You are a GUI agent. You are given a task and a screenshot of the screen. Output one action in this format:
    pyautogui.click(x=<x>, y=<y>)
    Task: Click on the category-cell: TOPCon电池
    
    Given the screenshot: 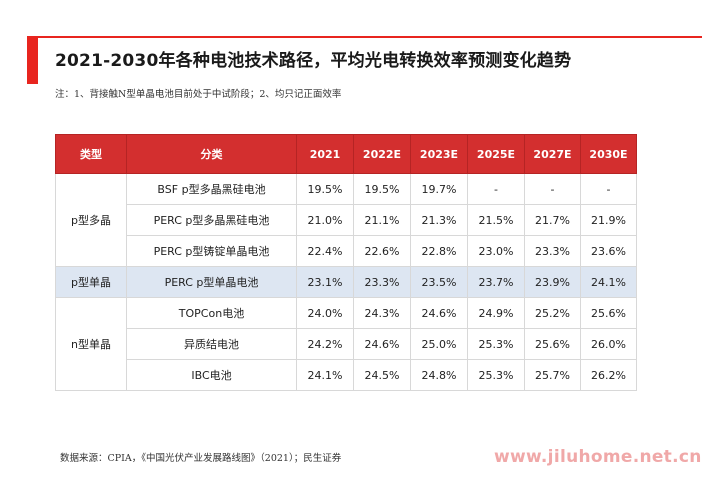 What is the action you would take?
    pyautogui.click(x=211, y=313)
    